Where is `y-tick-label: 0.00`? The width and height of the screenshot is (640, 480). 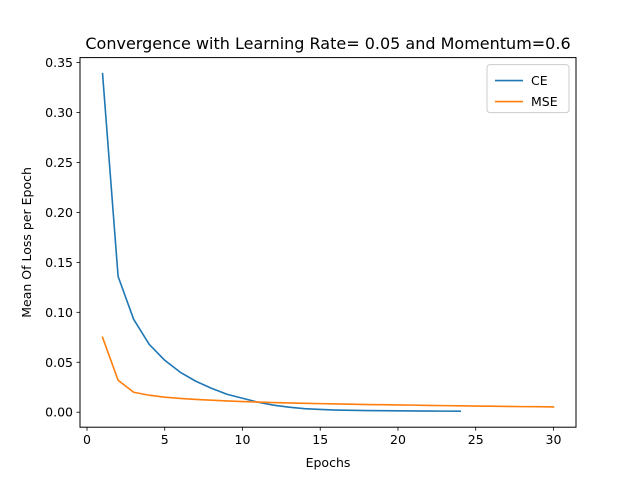
y-tick-label: 0.00 is located at coordinates (59, 412).